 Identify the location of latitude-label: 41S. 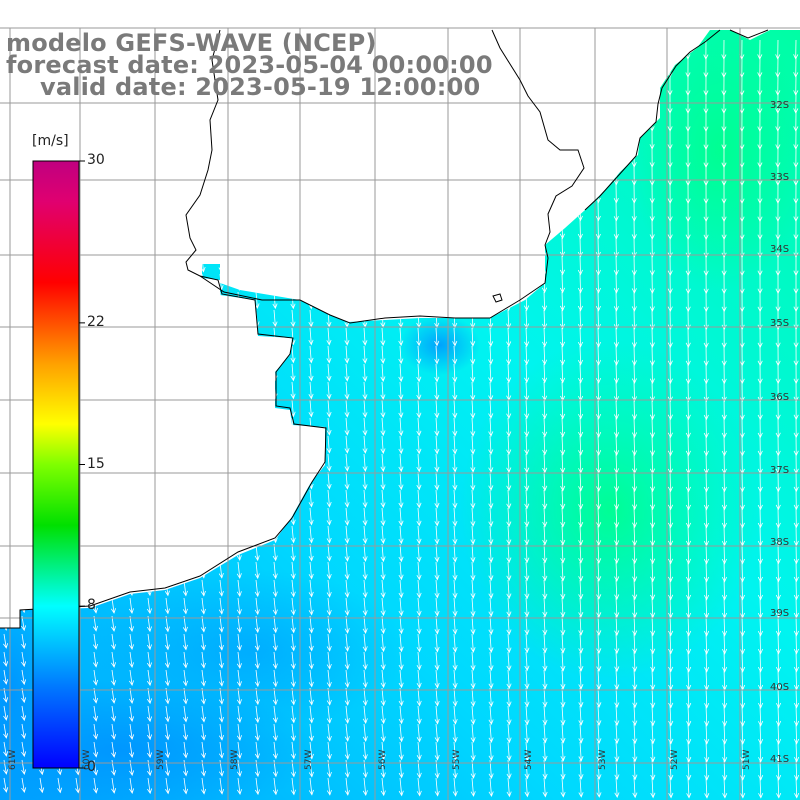
(780, 759).